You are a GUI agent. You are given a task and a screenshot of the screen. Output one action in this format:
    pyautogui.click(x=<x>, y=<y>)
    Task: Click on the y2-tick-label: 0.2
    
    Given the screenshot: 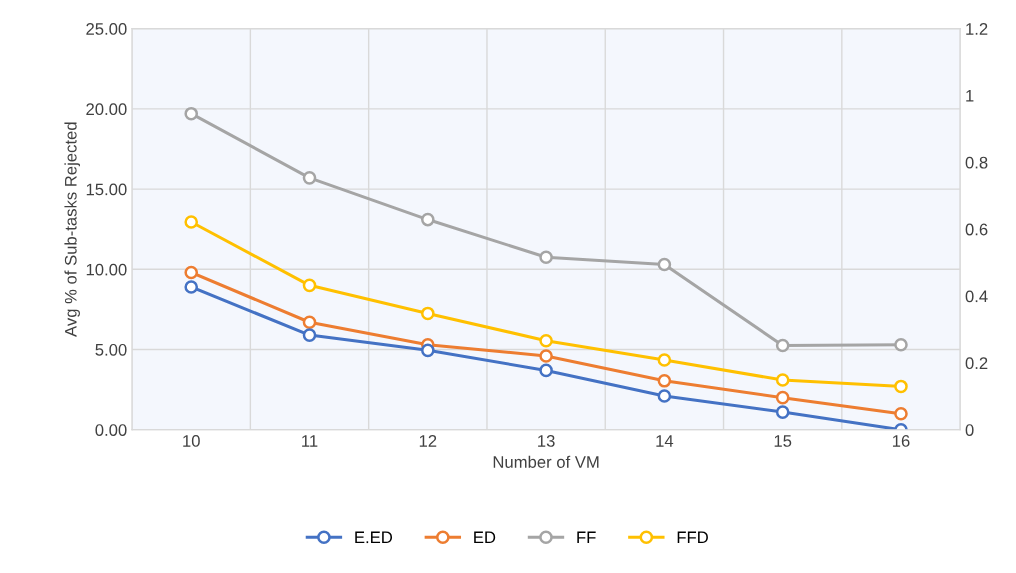 What is the action you would take?
    pyautogui.click(x=976, y=363)
    